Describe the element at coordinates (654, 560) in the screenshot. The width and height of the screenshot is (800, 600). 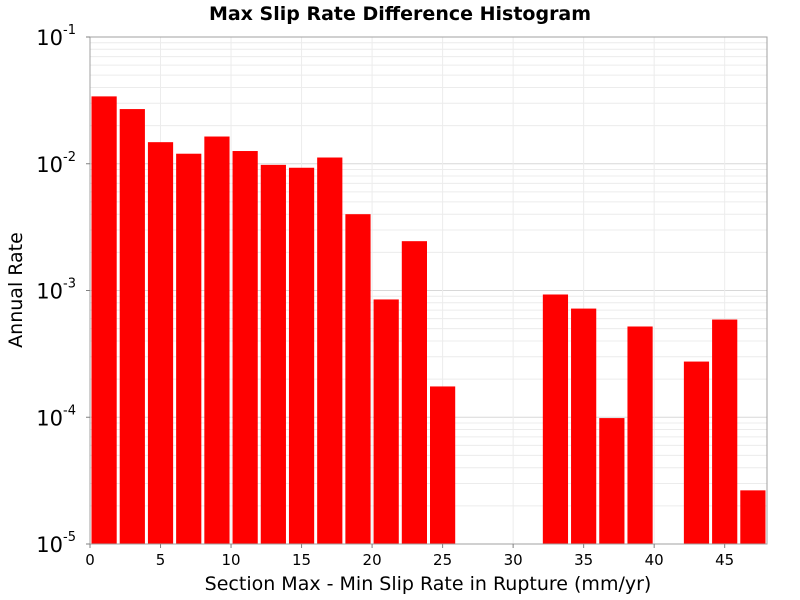
I see `x-tick-label: 40` at that location.